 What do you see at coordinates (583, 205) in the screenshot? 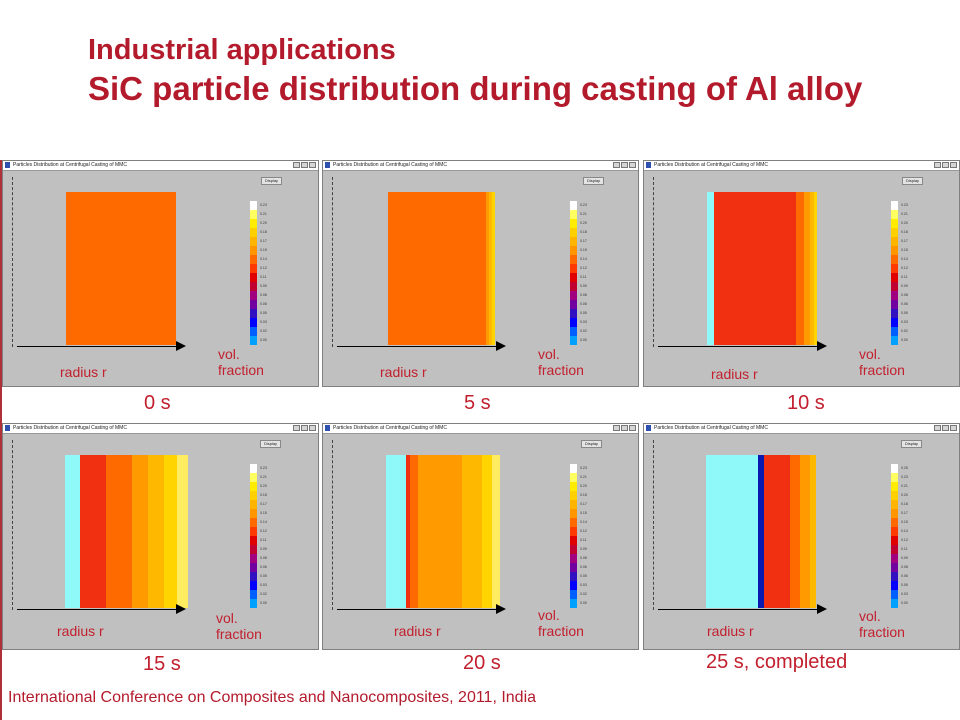
I see `colorbar-tick-label: 0.23` at bounding box center [583, 205].